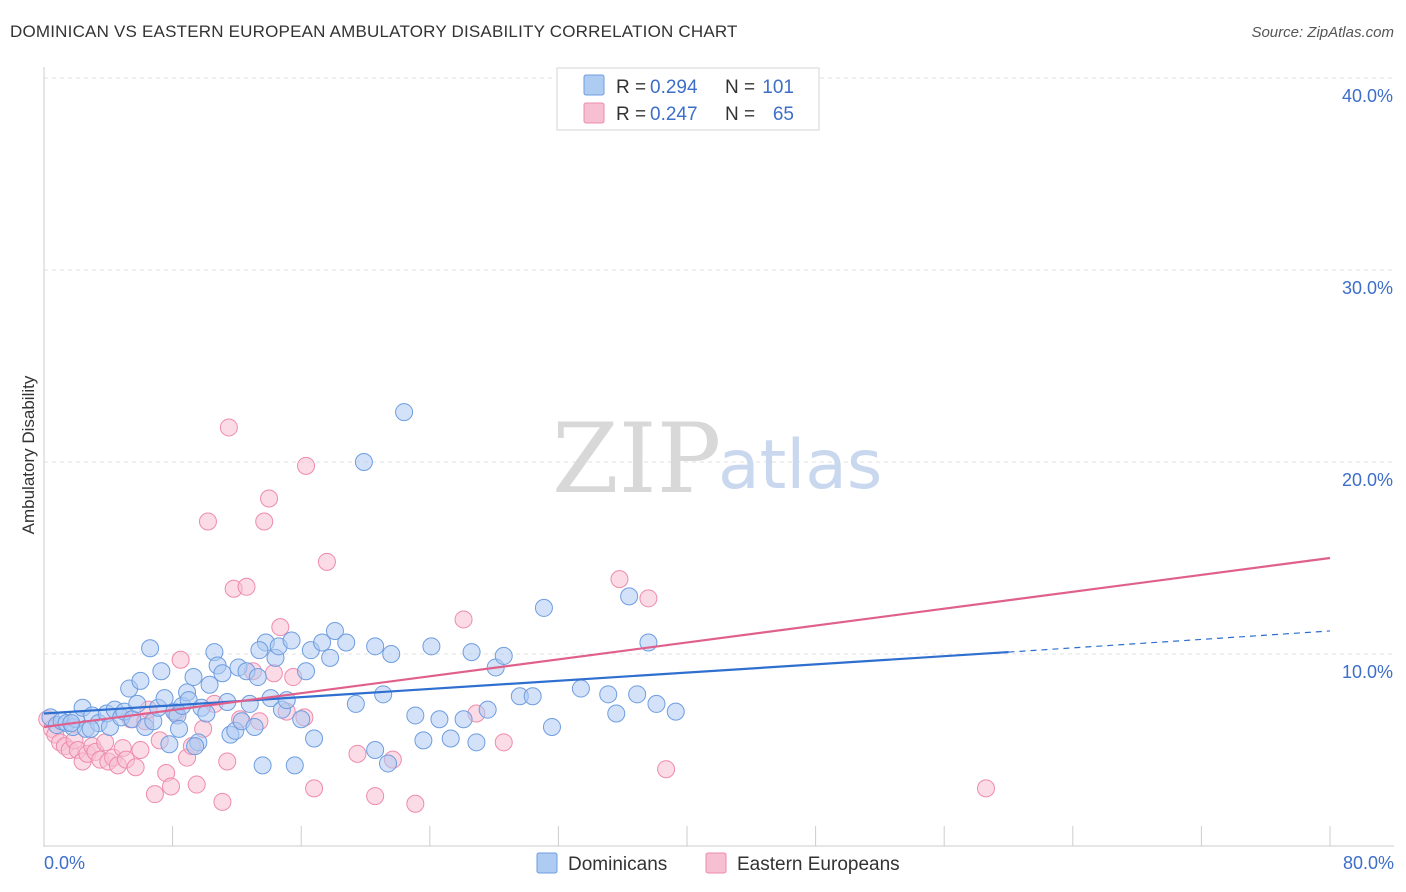  I want to click on y-tick-label: 10.0%, so click(1367, 672).